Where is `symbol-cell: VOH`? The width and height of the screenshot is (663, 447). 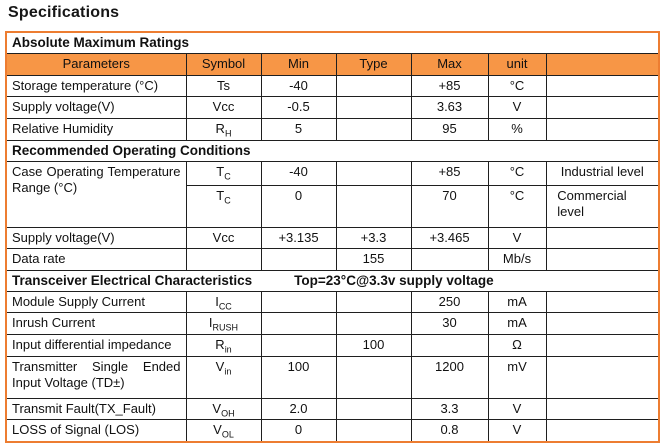
symbol-cell: VOH is located at coordinates (223, 409).